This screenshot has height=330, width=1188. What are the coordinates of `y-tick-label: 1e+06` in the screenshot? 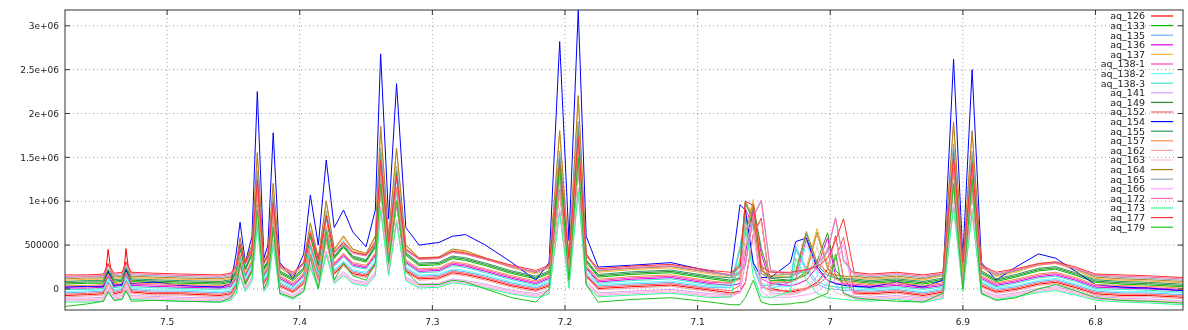 It's located at (44, 201).